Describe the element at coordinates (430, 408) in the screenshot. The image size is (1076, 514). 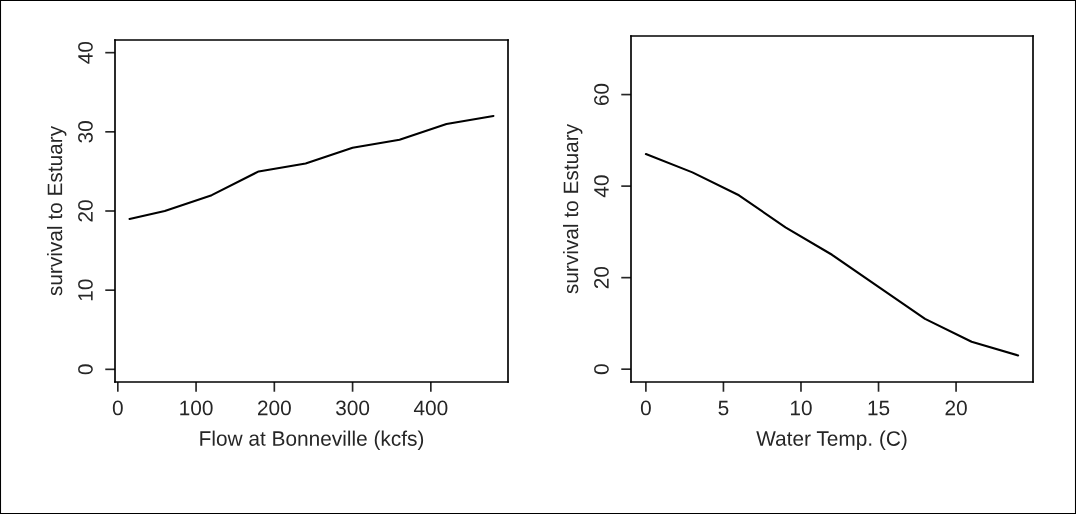
I see `x-tick-label: 400` at that location.